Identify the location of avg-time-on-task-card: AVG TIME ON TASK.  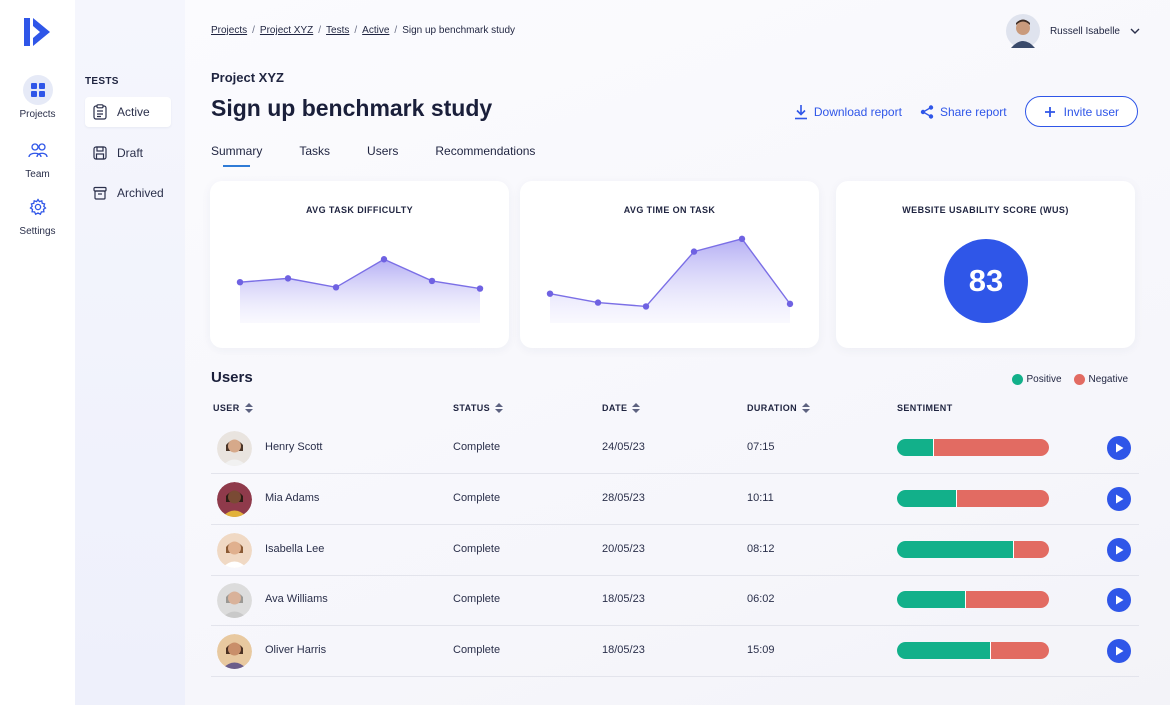
(669, 264).